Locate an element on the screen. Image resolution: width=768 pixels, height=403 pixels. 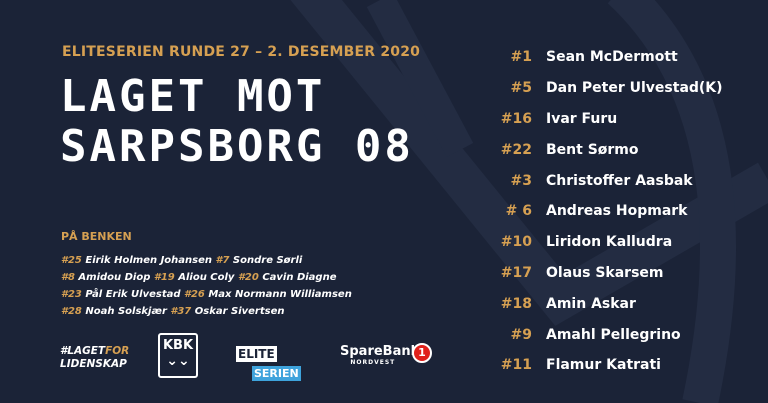
kbk-logo: KBK ⌄⌄ is located at coordinates (178, 355).